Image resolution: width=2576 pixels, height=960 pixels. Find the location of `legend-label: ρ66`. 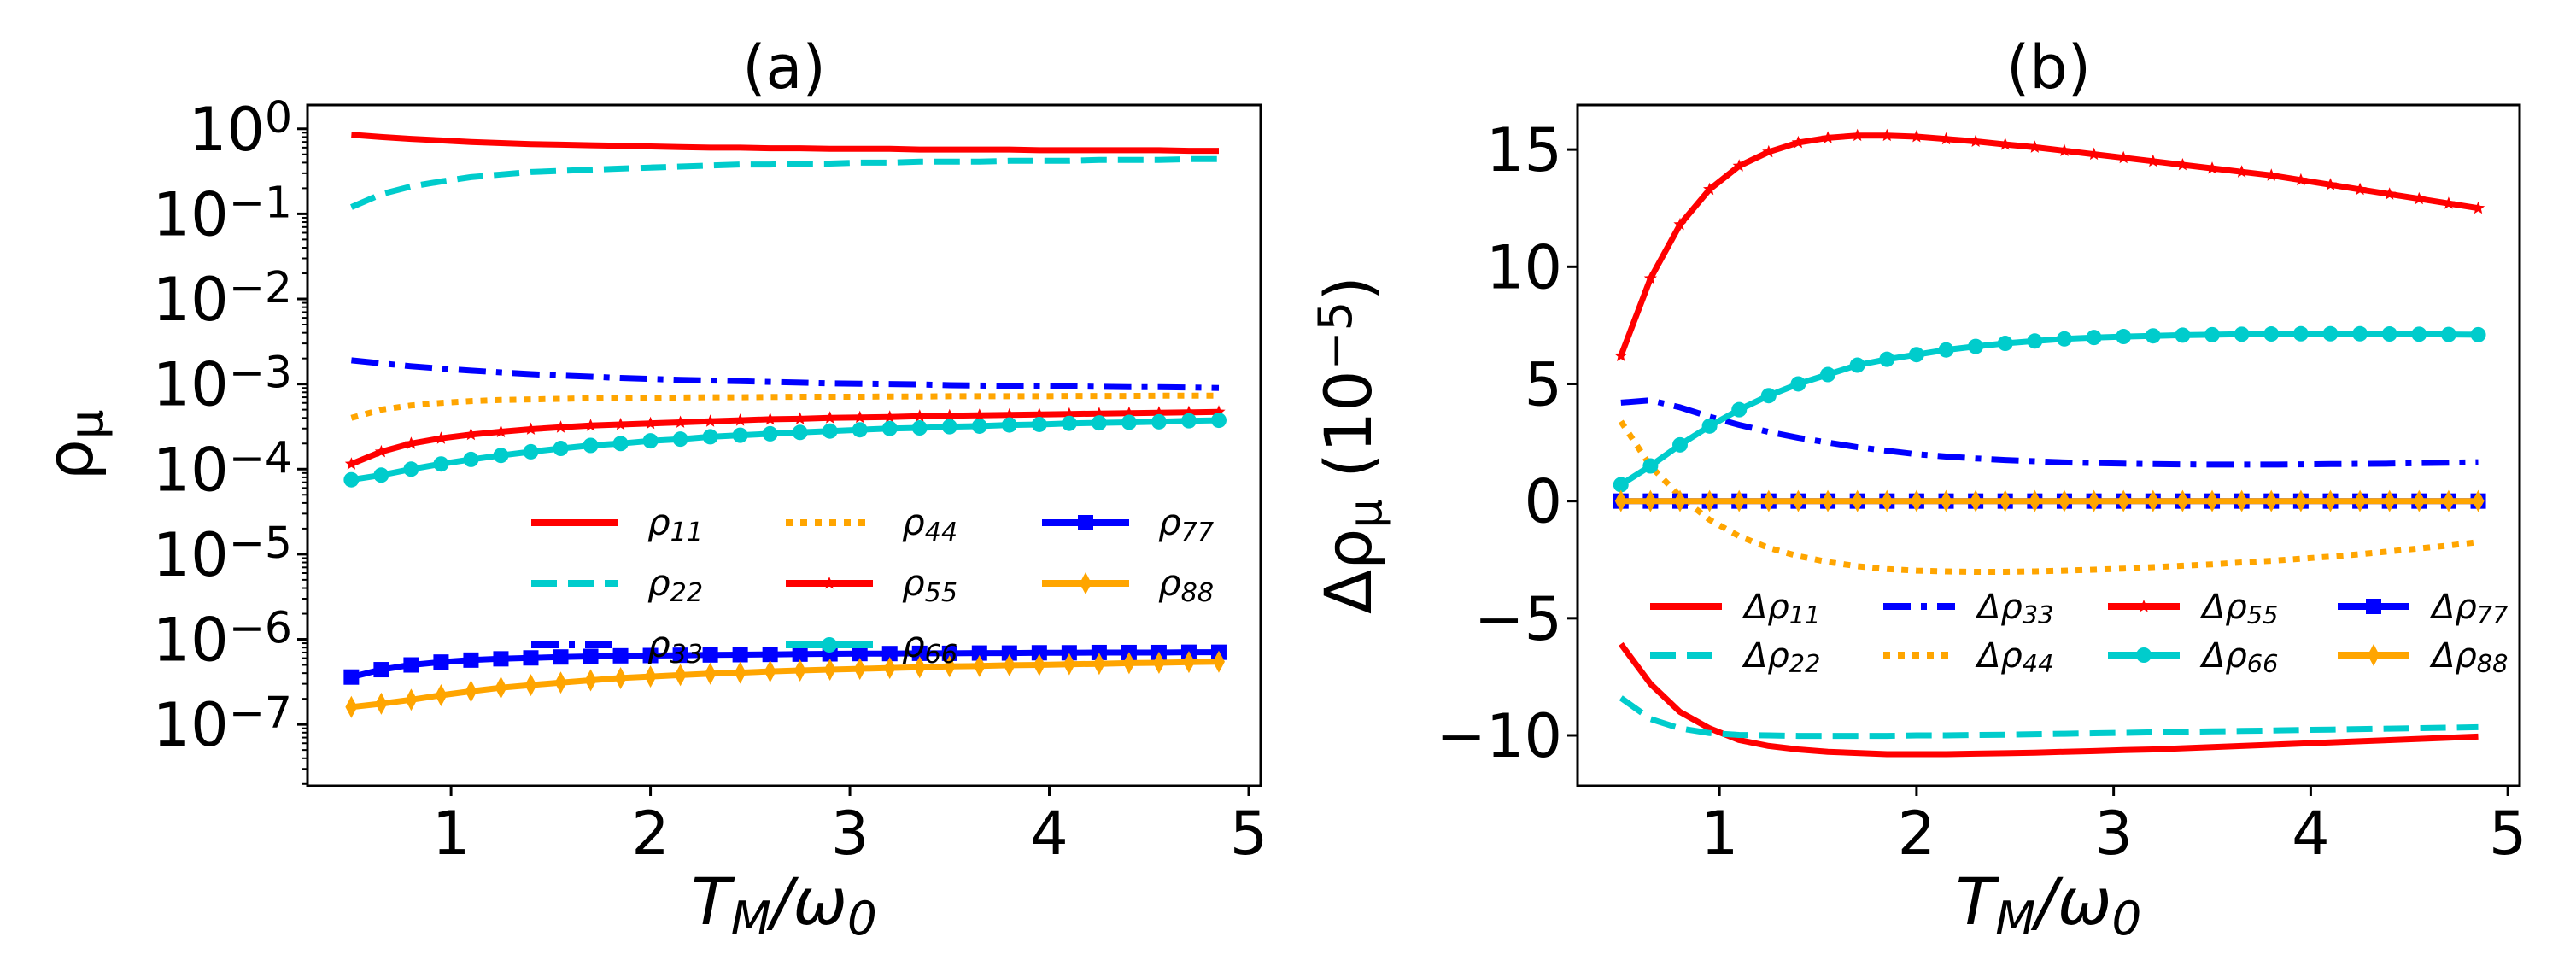

legend-label: ρ66 is located at coordinates (929, 646).